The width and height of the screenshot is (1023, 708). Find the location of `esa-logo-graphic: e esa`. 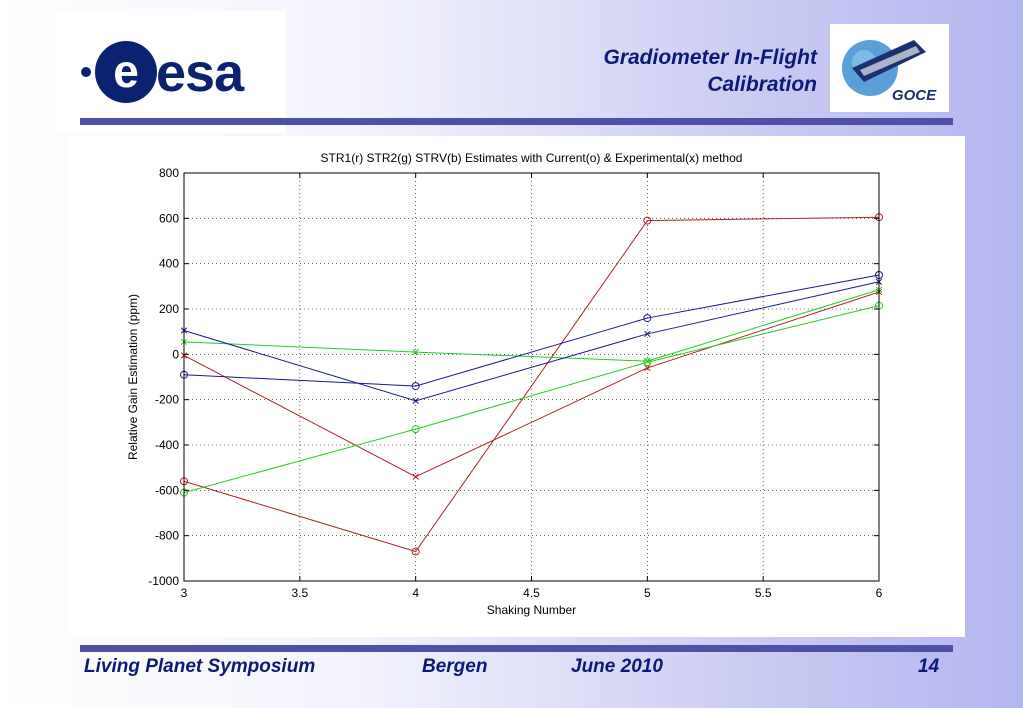

esa-logo-graphic: e esa is located at coordinates (163, 72).